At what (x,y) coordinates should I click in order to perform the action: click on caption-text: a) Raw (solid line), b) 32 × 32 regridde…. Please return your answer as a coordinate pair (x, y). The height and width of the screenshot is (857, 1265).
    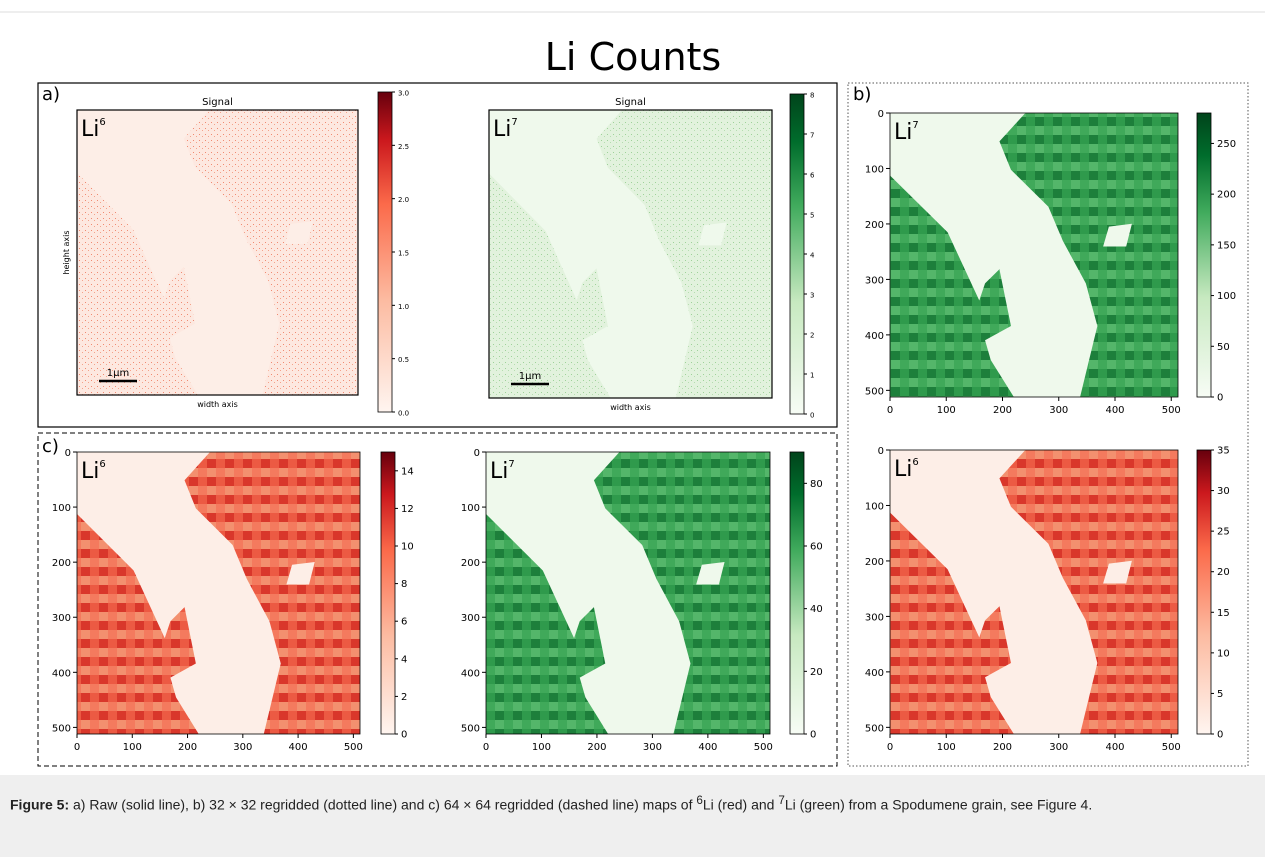
    Looking at the image, I should click on (383, 804).